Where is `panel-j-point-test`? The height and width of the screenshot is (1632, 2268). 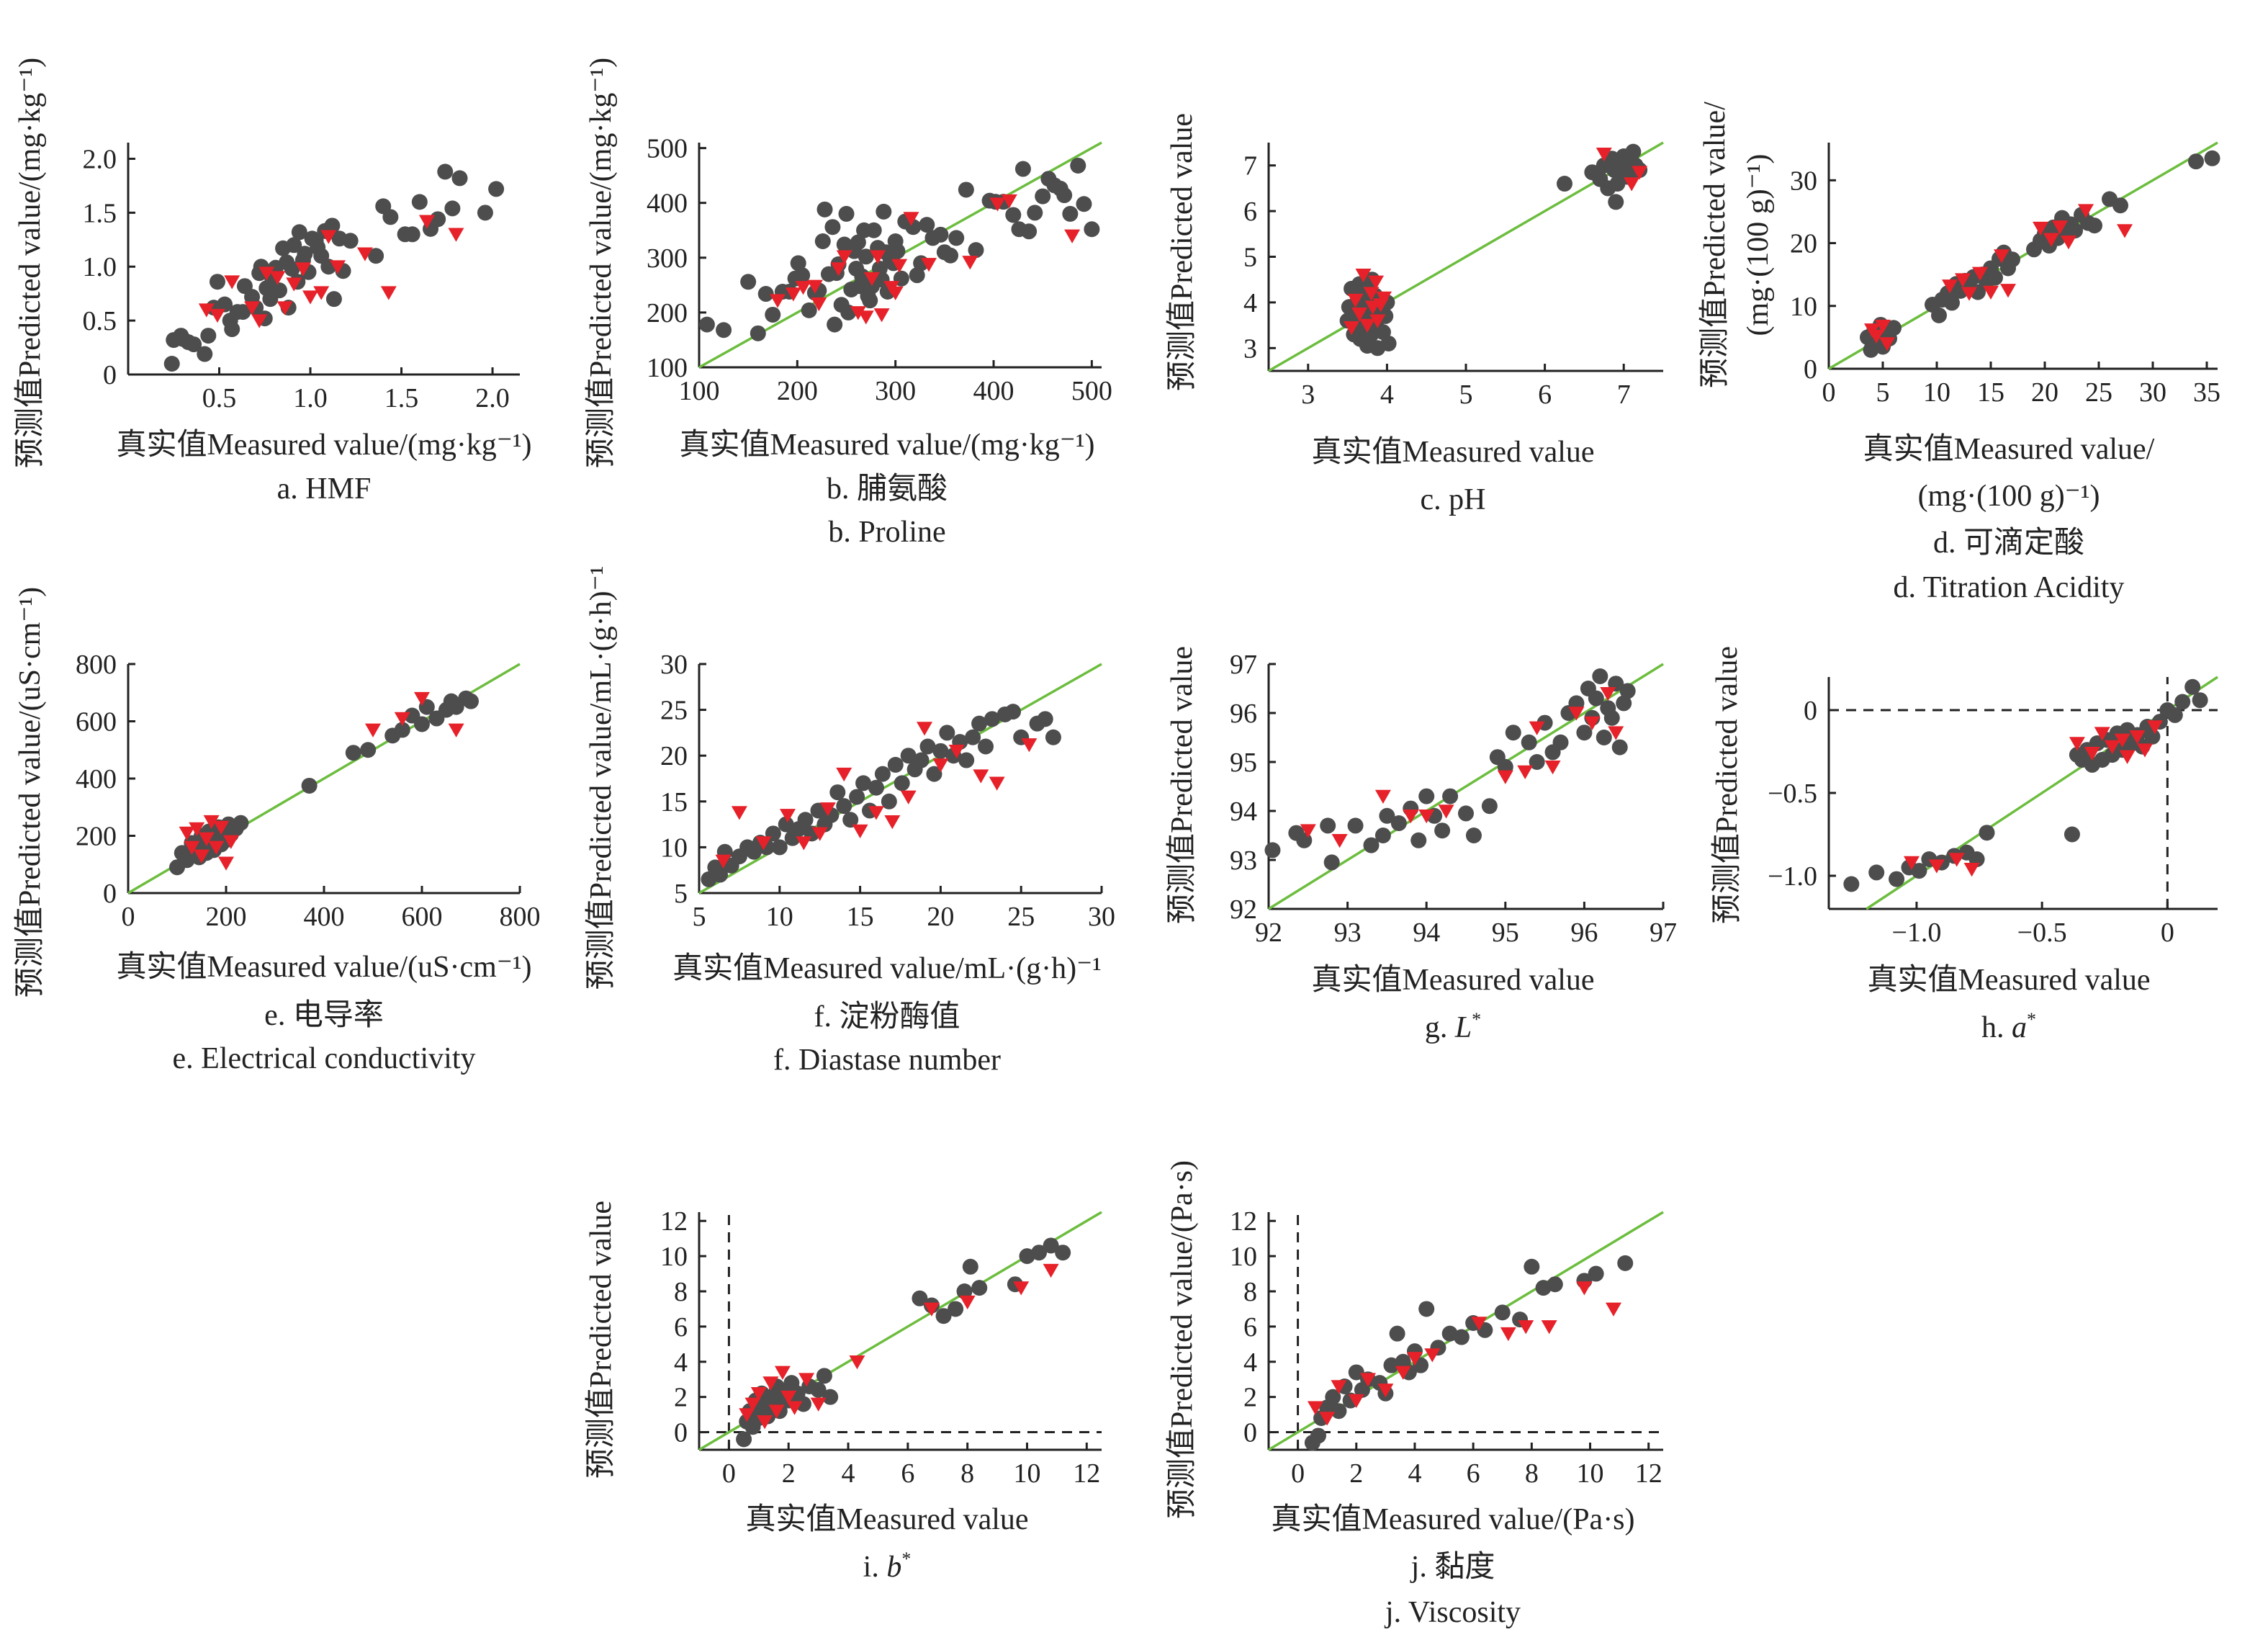 panel-j-point-test is located at coordinates (1508, 1334).